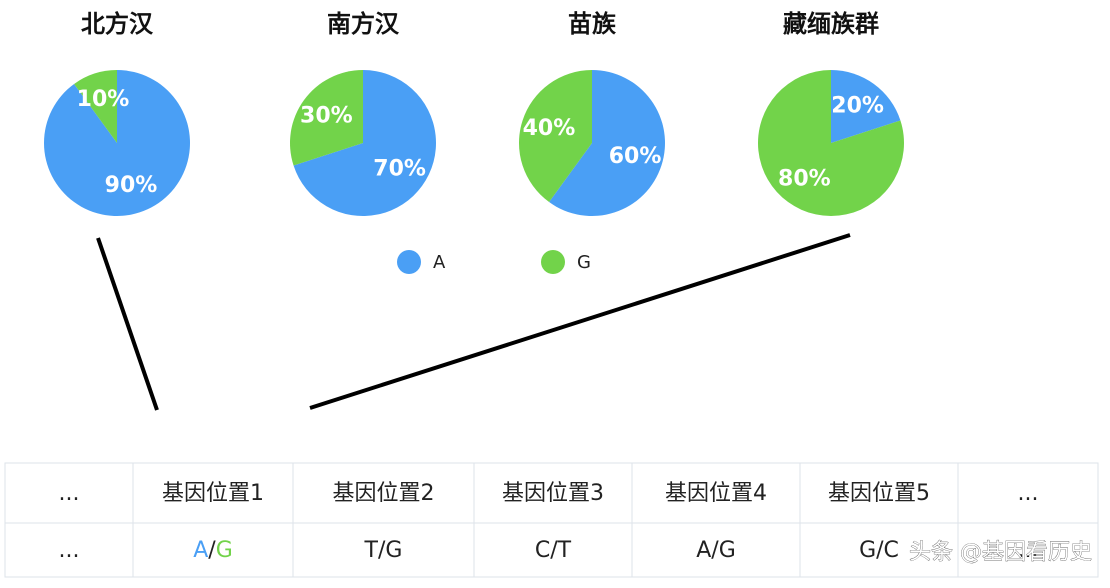 This screenshot has width=1110, height=588. Describe the element at coordinates (117, 24) in the screenshot. I see `chart-title: 北方汉` at that location.